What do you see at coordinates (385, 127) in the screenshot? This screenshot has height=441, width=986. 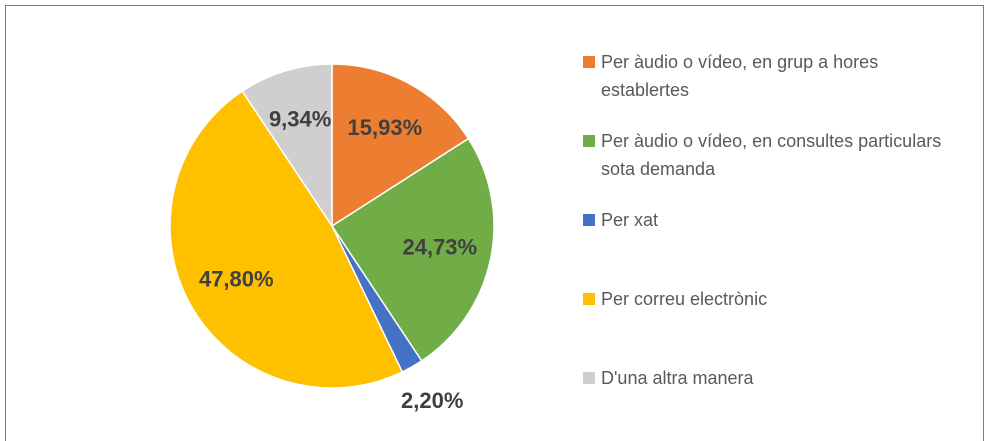 I see `data-label: 15,93%` at bounding box center [385, 127].